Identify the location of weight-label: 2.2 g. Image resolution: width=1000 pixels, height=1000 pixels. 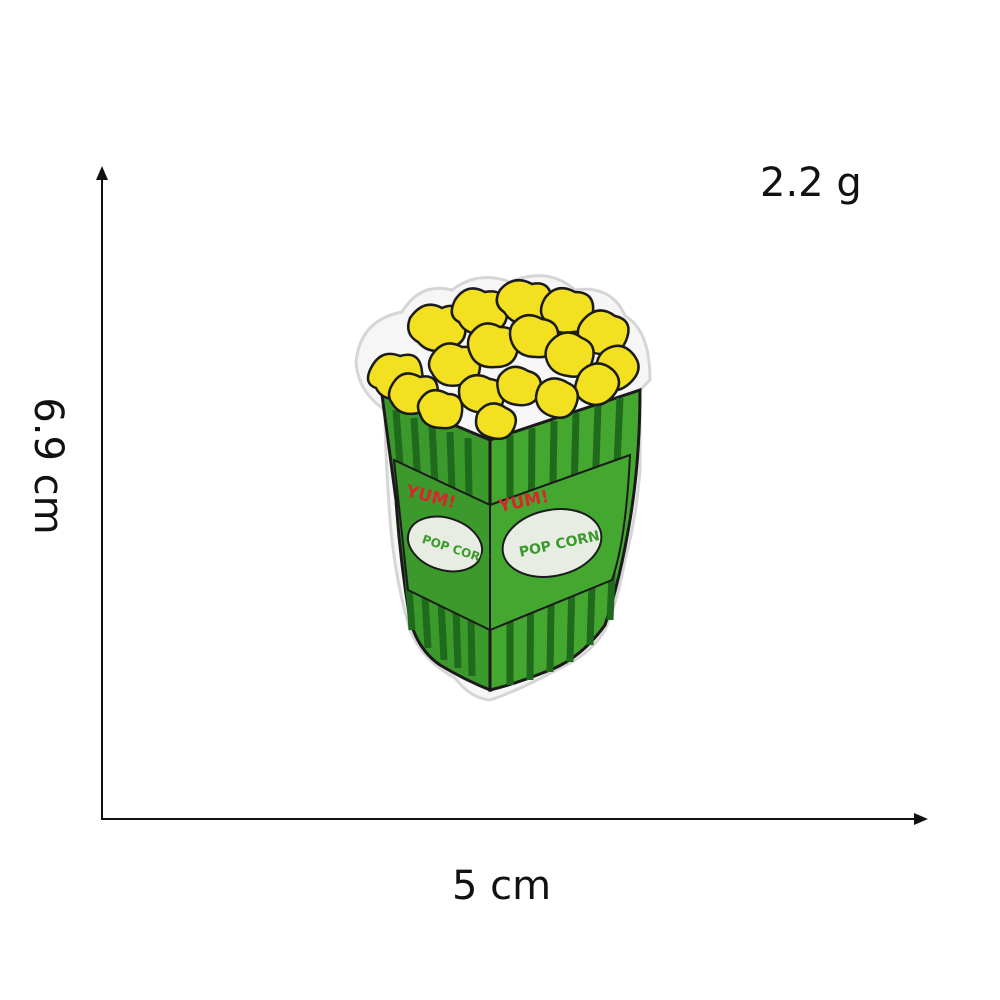
(811, 183).